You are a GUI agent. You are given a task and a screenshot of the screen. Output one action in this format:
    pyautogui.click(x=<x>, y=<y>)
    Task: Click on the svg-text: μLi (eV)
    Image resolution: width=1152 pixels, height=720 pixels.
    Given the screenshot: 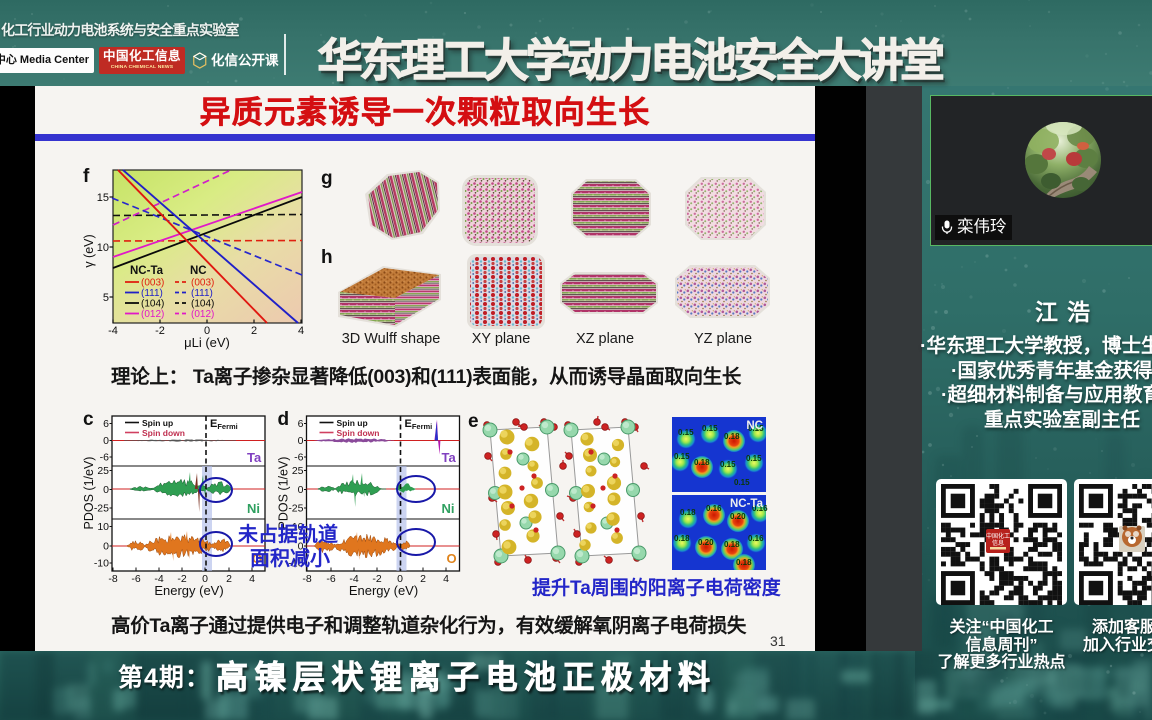 What is the action you would take?
    pyautogui.click(x=207, y=342)
    